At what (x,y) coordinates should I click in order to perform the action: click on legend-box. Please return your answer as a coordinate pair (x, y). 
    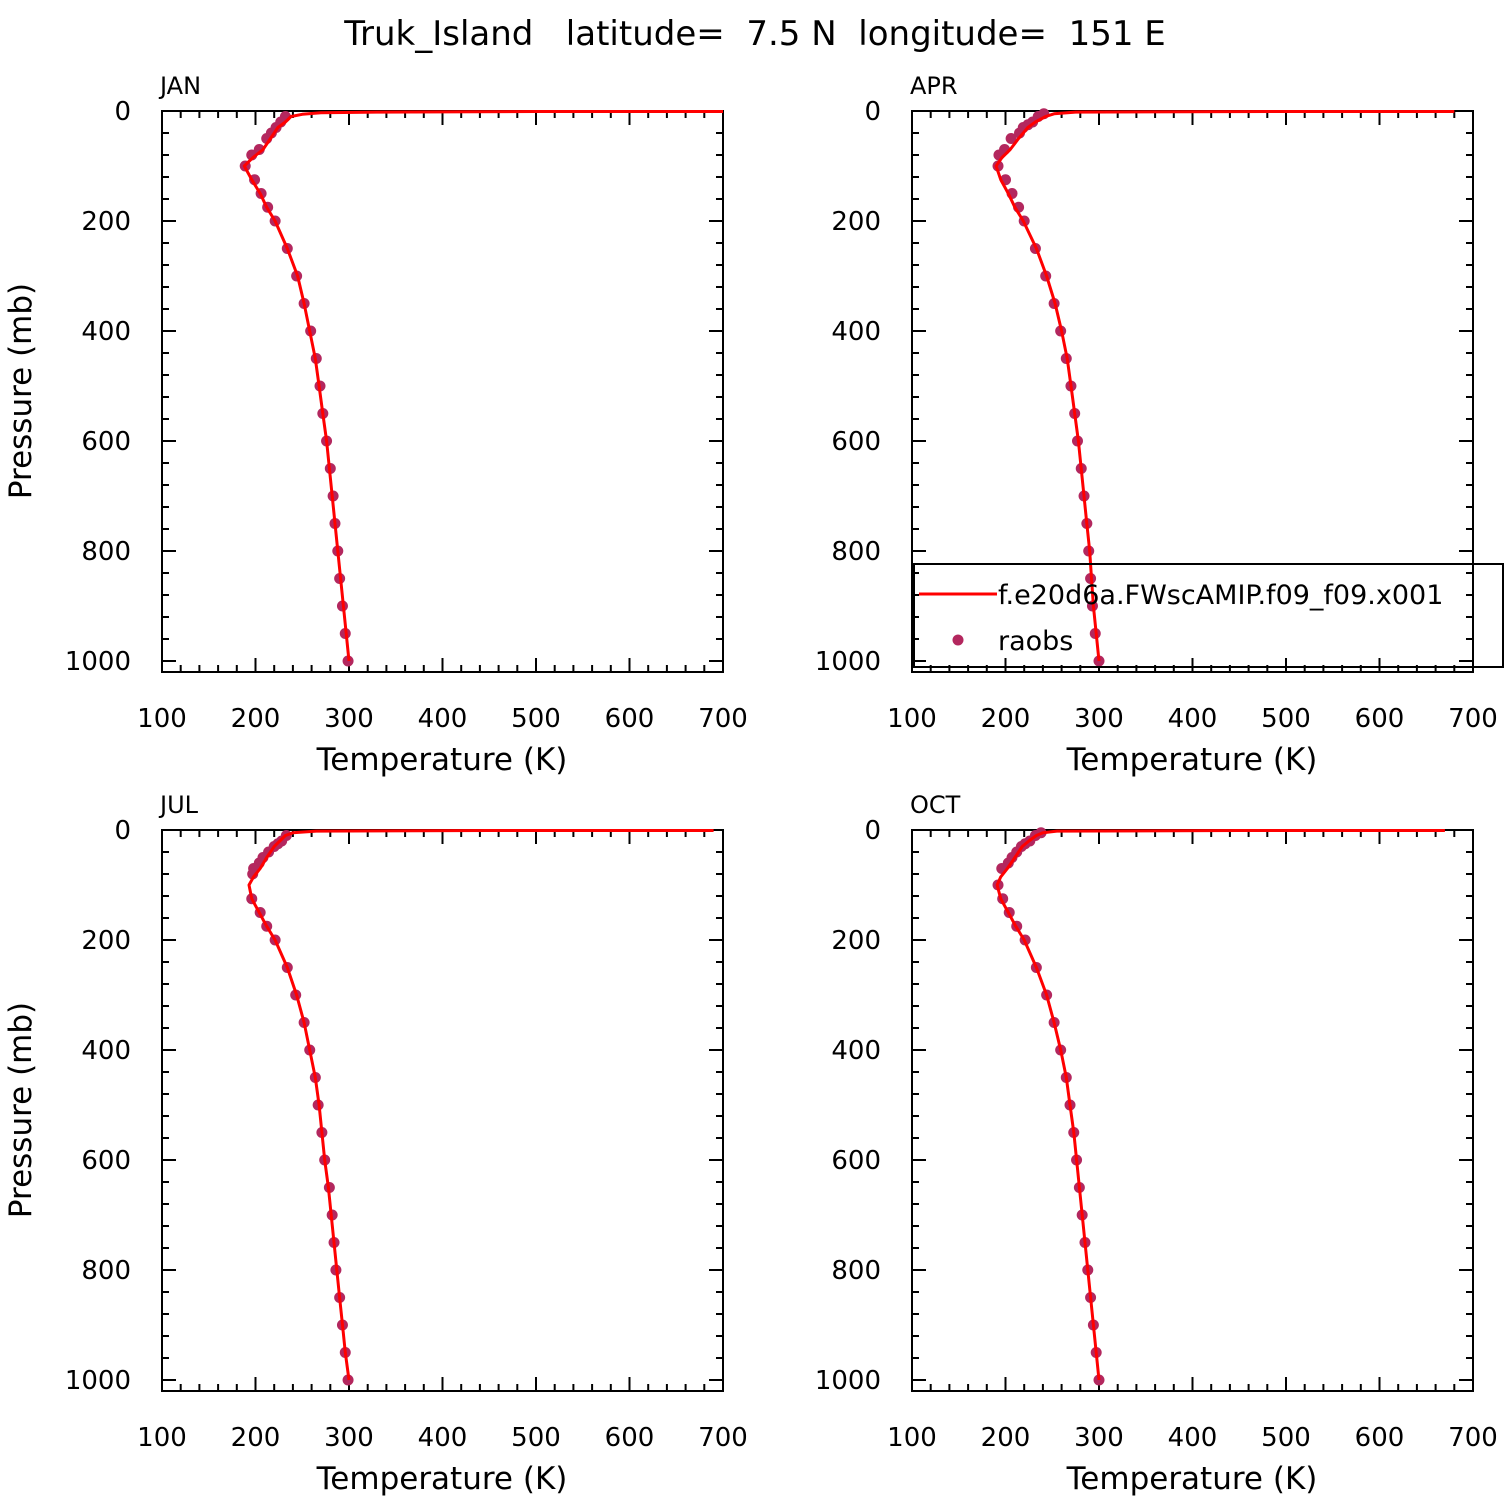
    Looking at the image, I should click on (1208, 615).